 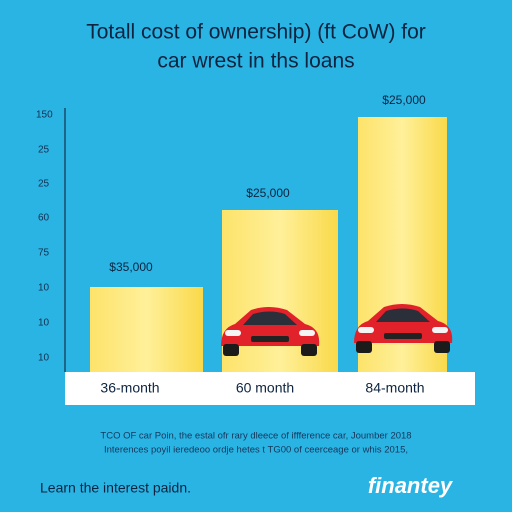 What do you see at coordinates (256, 32) in the screenshot?
I see `title-line: Totall cost of ownership) (ft CoW) for` at bounding box center [256, 32].